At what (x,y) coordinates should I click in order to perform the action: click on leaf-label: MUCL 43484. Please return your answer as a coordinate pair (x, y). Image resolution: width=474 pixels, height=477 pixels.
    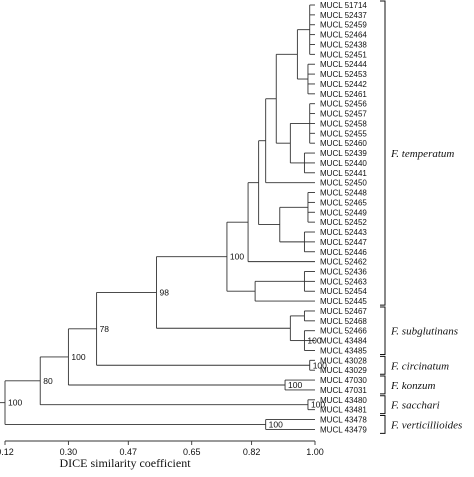
    Looking at the image, I should click on (343, 341).